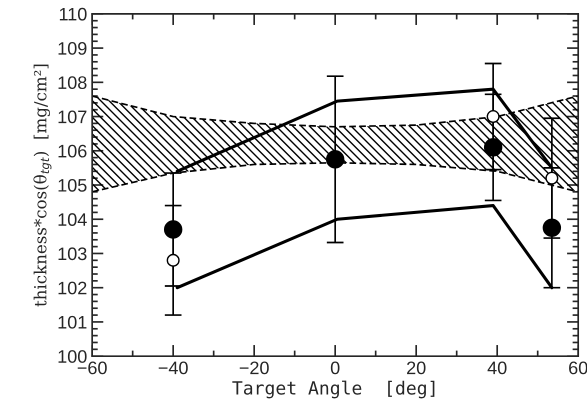  I want to click on x-axis-title: Target Angle [deg], so click(333, 389).